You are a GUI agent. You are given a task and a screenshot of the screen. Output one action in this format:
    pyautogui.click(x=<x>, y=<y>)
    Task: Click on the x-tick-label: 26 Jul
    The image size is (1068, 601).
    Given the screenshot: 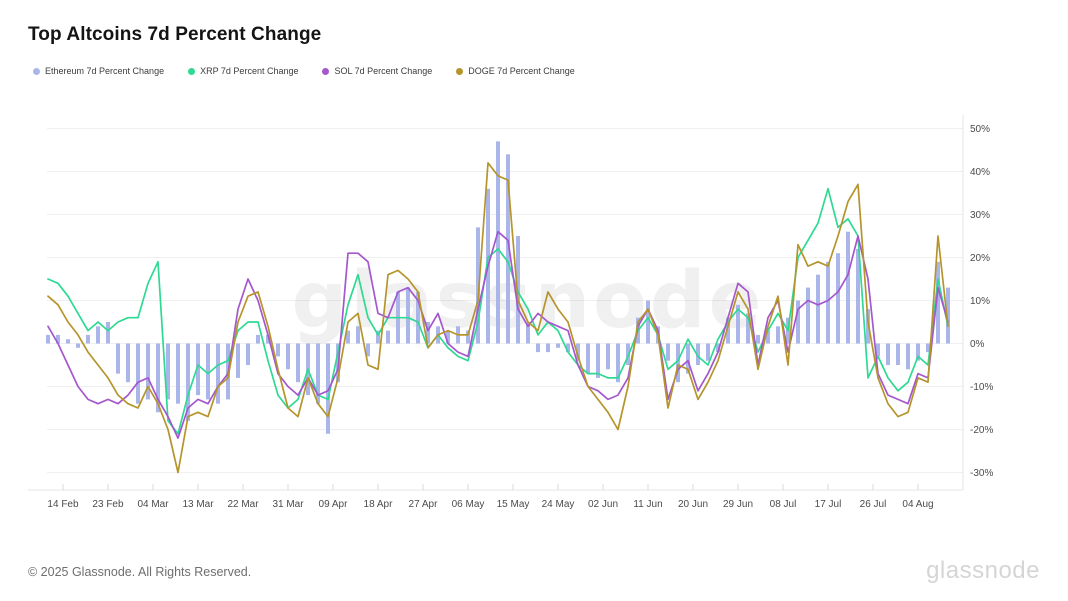 What is the action you would take?
    pyautogui.click(x=873, y=504)
    